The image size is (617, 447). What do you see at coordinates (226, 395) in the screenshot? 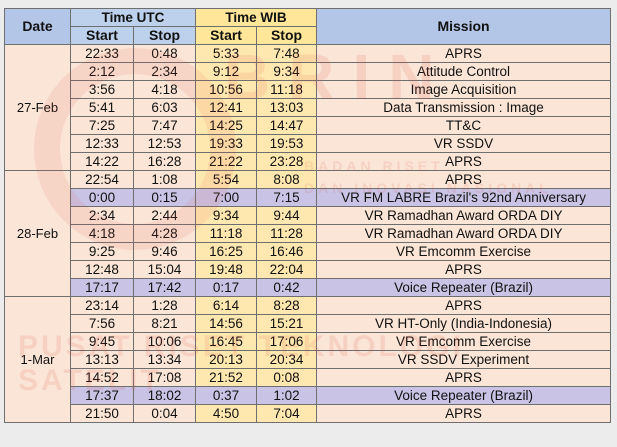
I see `wib-start-cell: 0:37` at bounding box center [226, 395].